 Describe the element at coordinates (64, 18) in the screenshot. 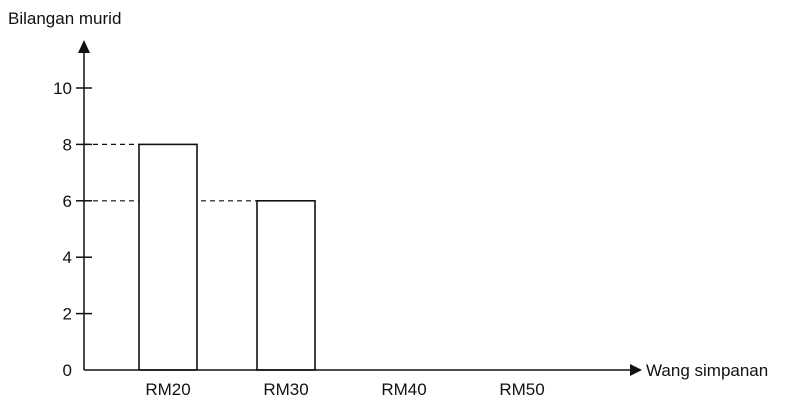

I see `y-axis-title: Bilangan murid` at that location.